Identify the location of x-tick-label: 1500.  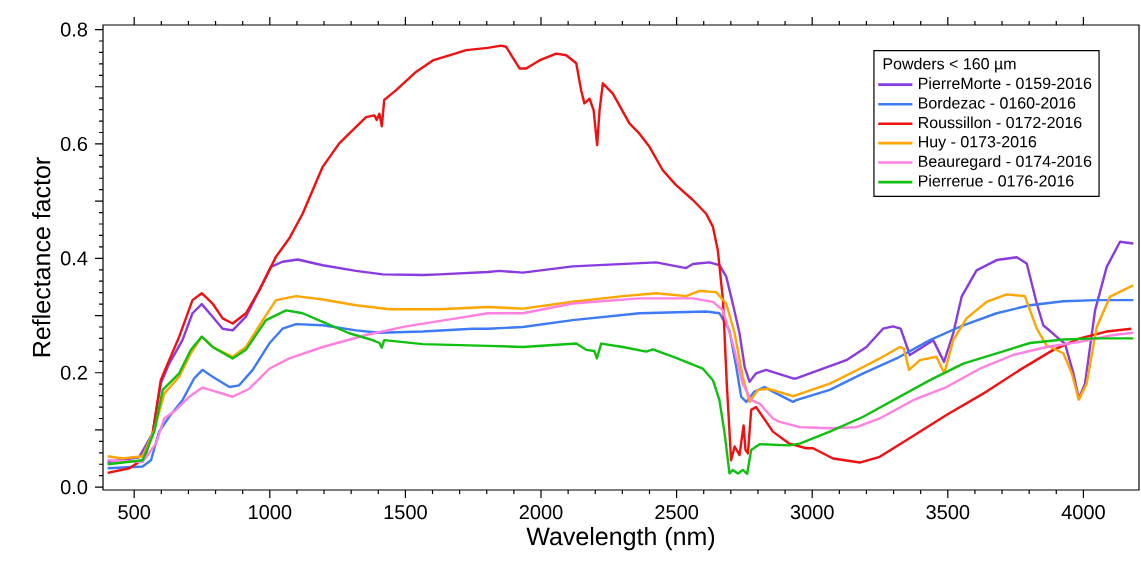
(405, 512).